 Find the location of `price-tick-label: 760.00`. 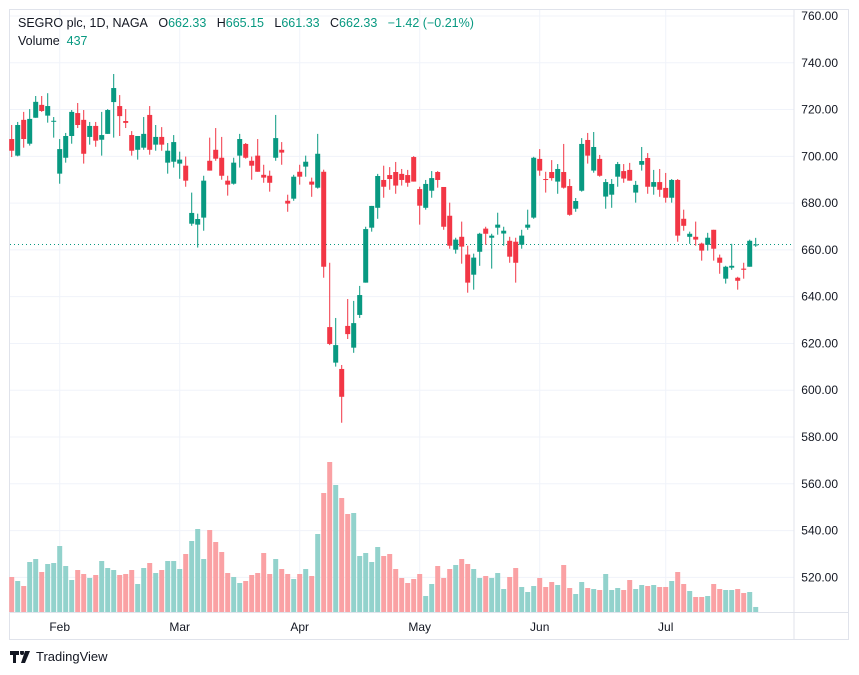

price-tick-label: 760.00 is located at coordinates (819, 16).